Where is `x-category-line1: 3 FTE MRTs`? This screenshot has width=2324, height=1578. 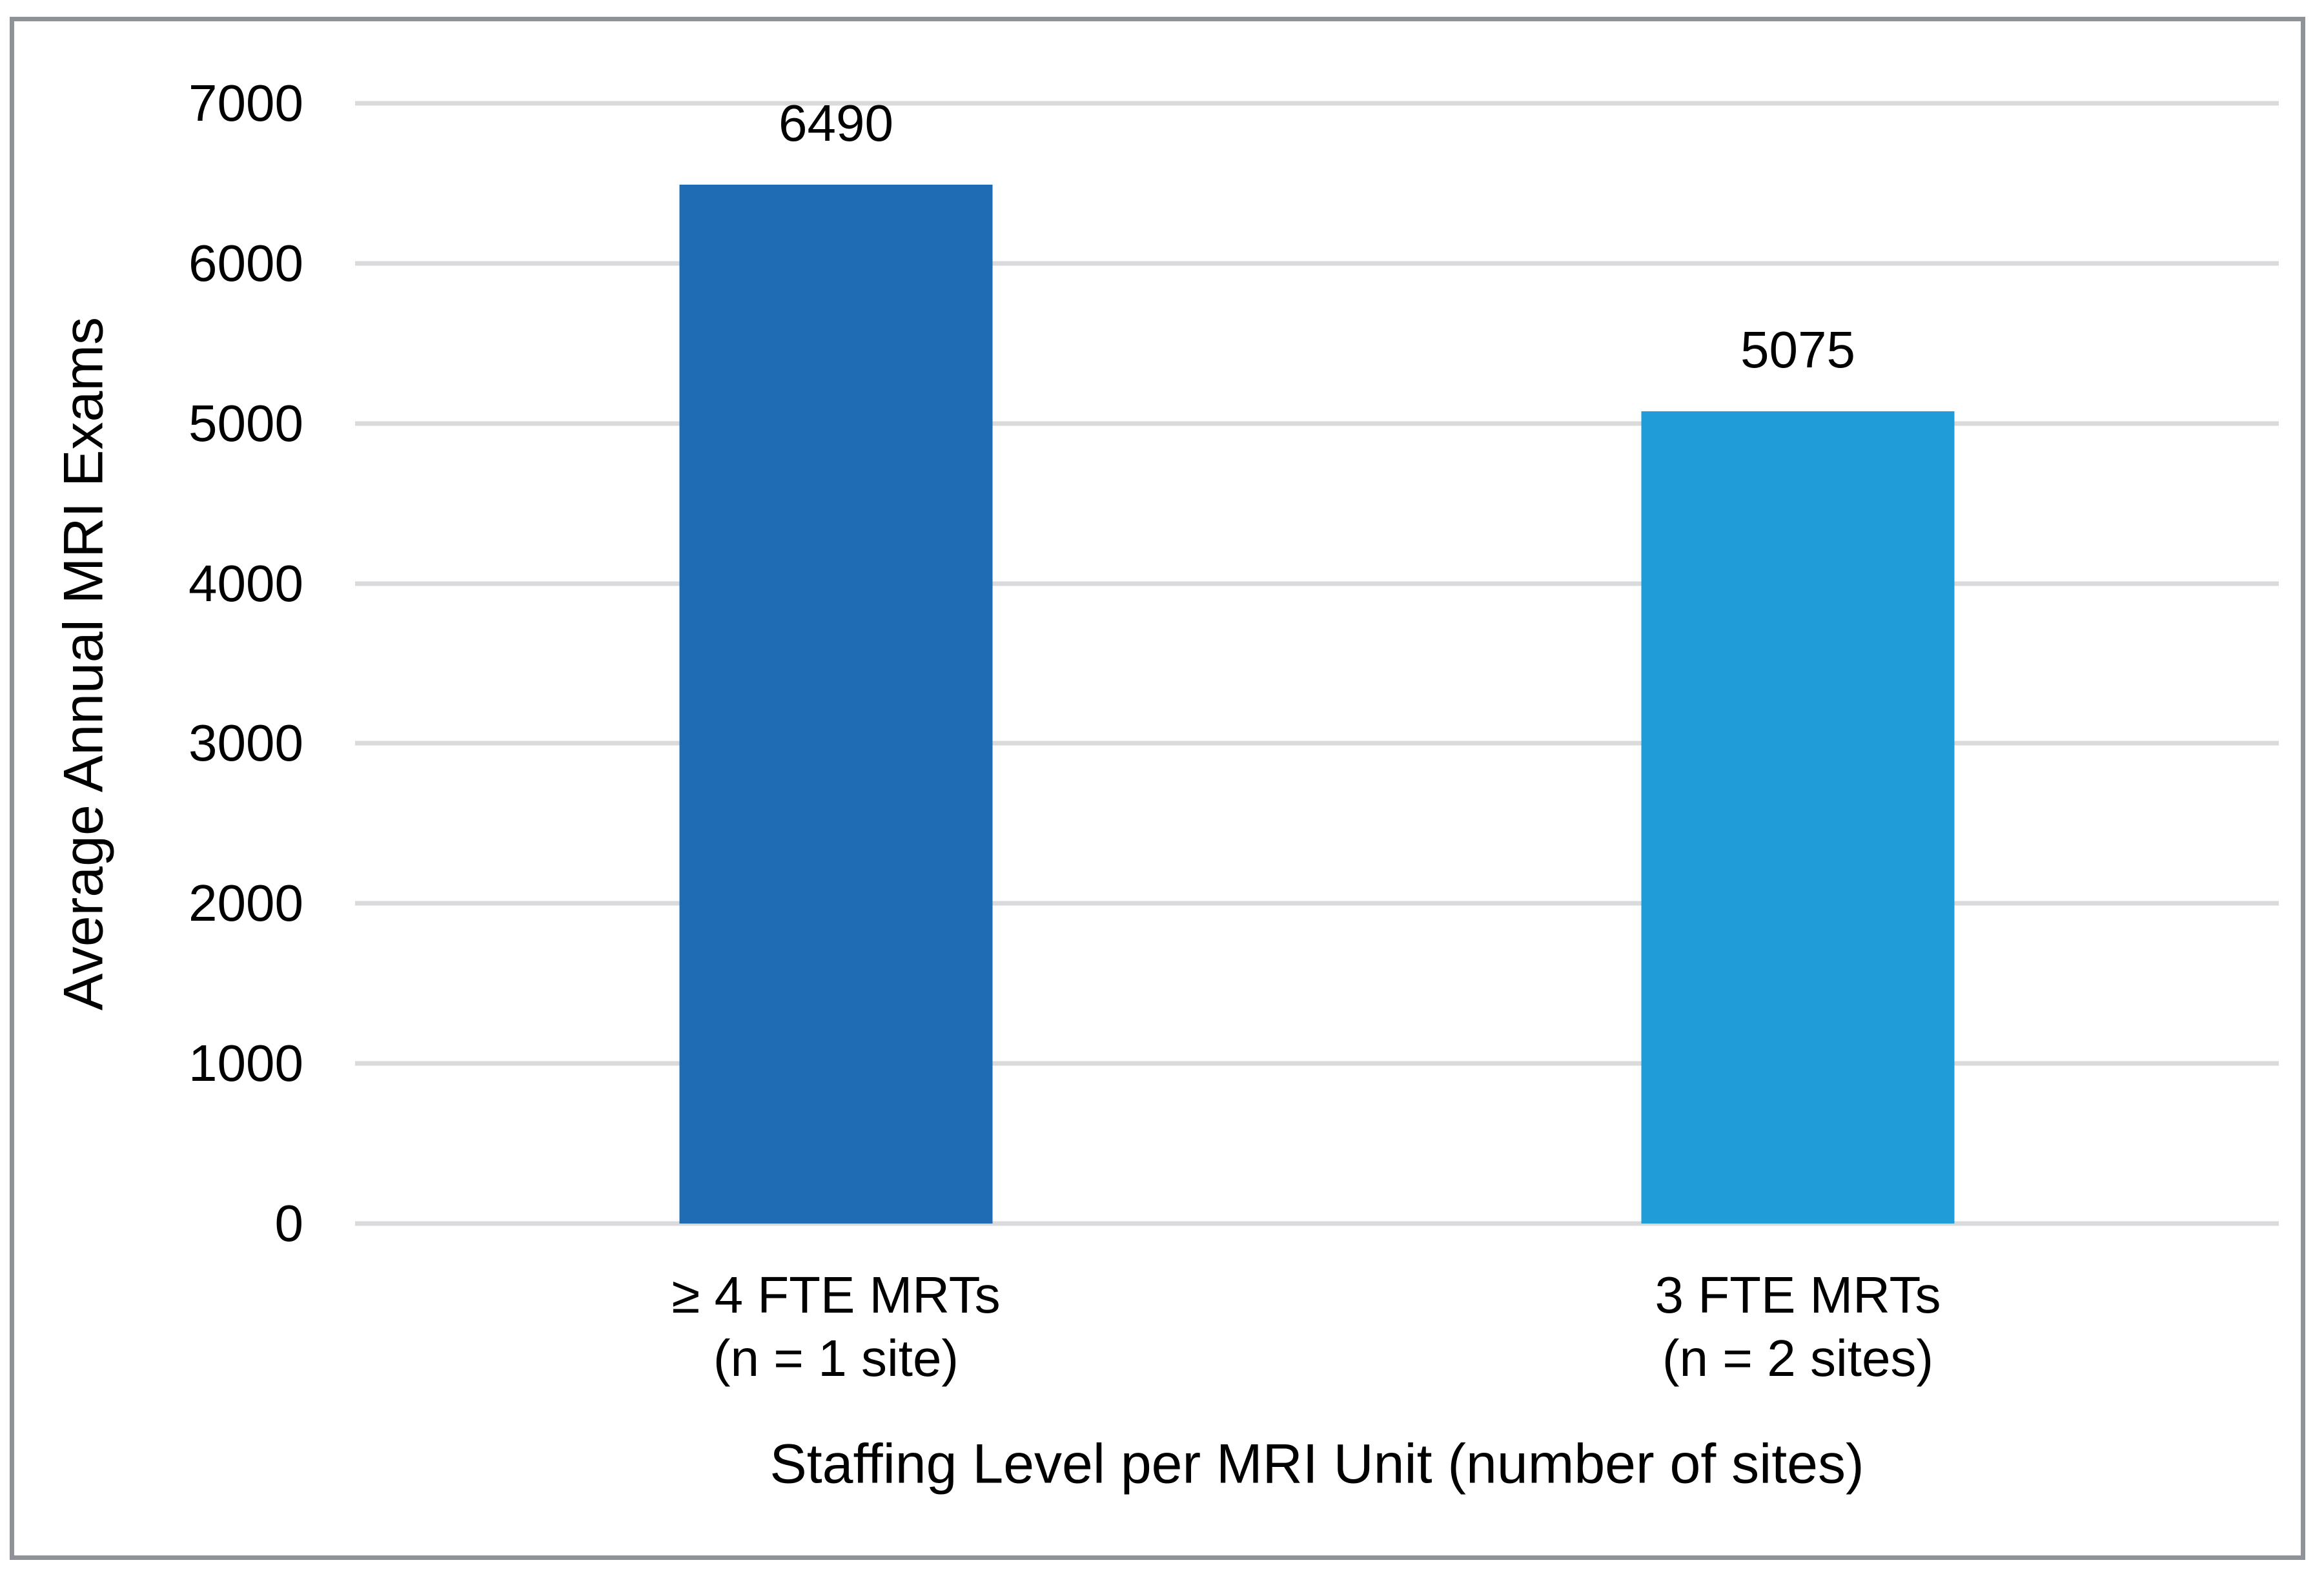 x-category-line1: 3 FTE MRTs is located at coordinates (1798, 1295).